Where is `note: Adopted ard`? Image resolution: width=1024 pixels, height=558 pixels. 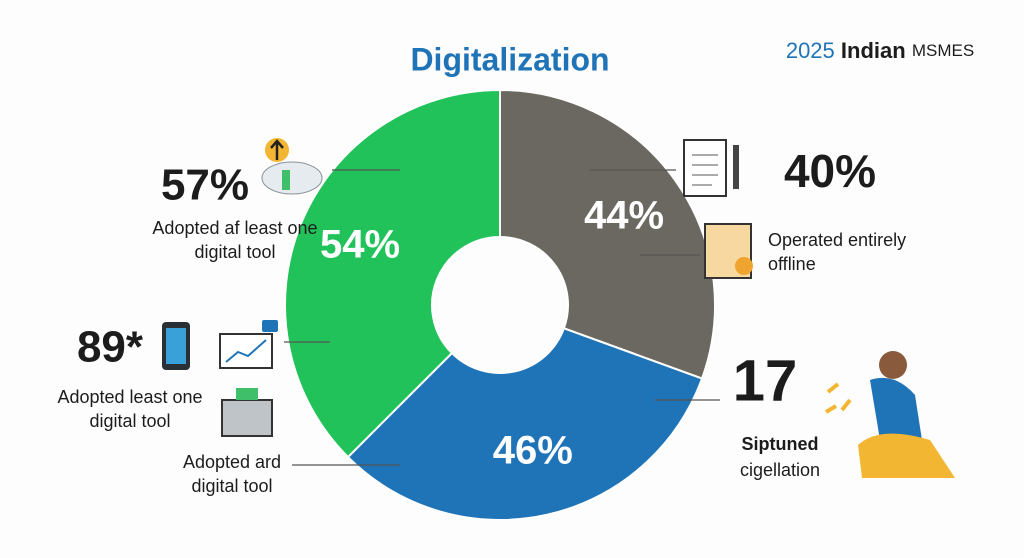
note: Adopted ard is located at coordinates (232, 462).